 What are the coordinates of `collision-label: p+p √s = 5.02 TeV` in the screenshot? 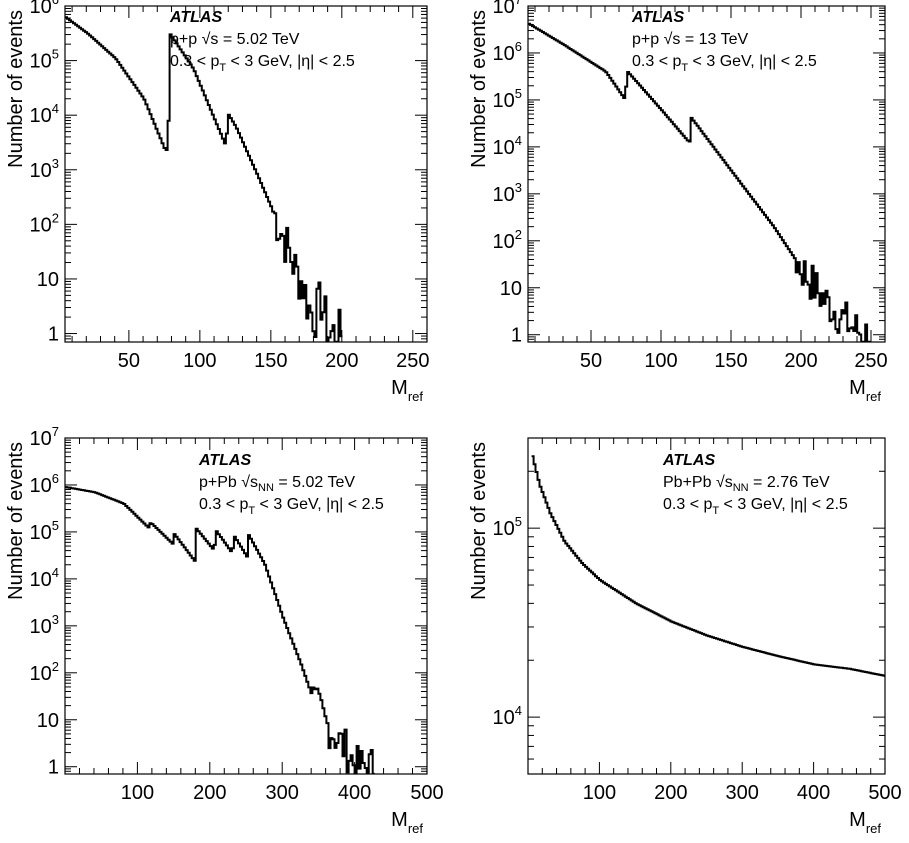 It's located at (235, 39).